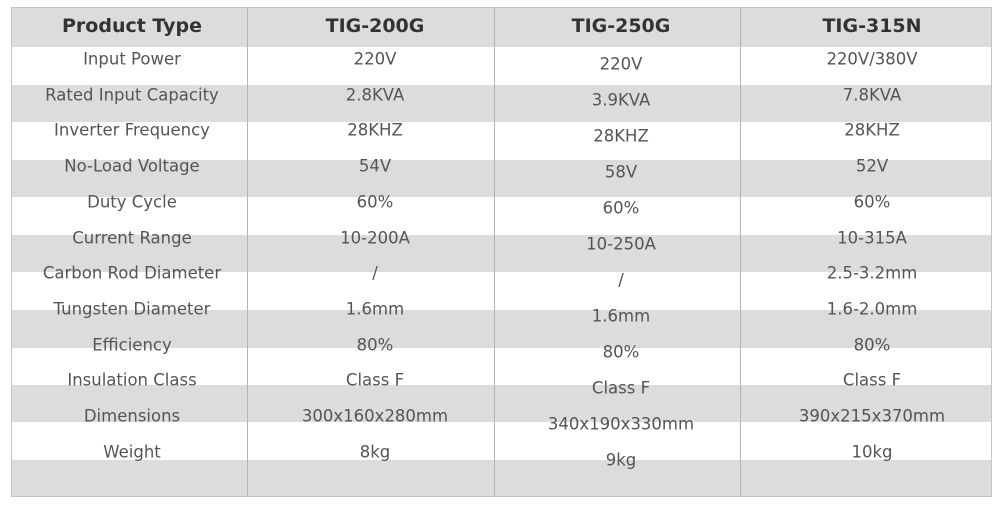 This screenshot has width=1001, height=505. Describe the element at coordinates (132, 273) in the screenshot. I see `row-label: Carbon Rod Diameter` at that location.